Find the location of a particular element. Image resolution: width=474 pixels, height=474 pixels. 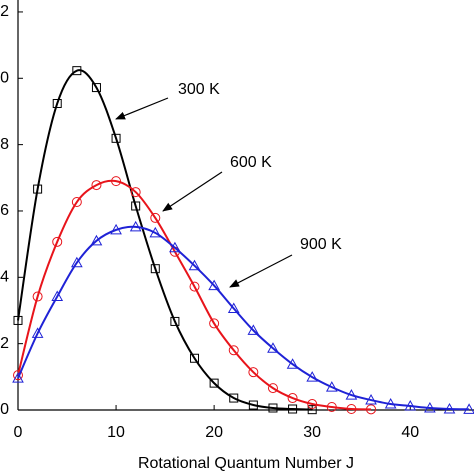

y-tick-label: 6 is located at coordinates (4, 210).